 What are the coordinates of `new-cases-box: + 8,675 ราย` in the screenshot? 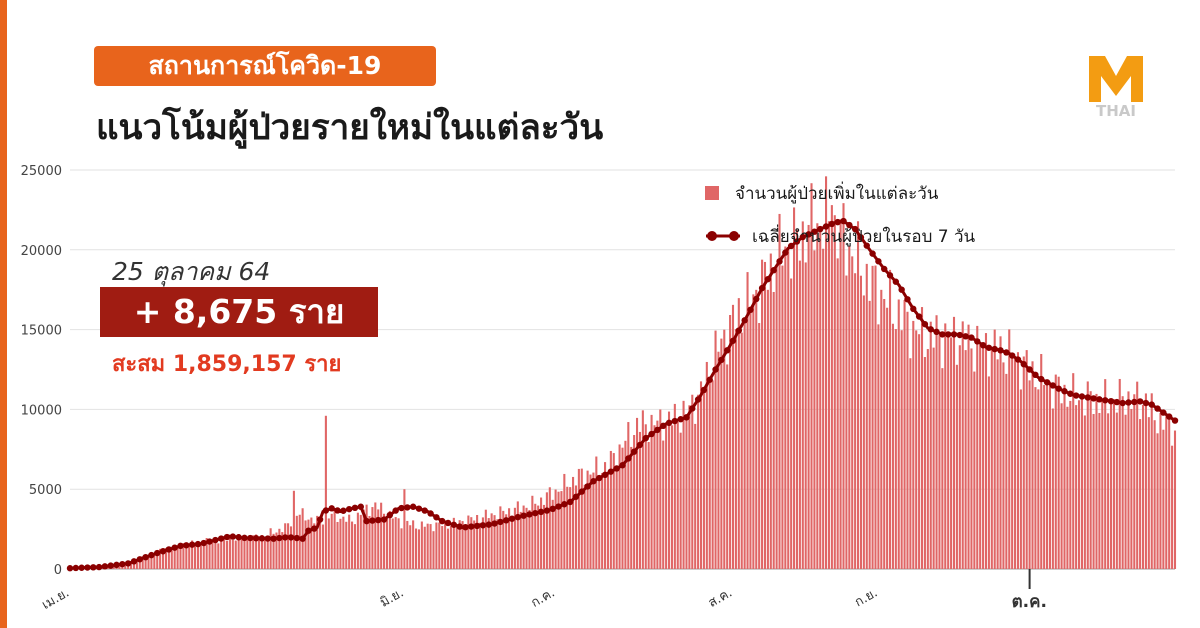 It's located at (239, 312).